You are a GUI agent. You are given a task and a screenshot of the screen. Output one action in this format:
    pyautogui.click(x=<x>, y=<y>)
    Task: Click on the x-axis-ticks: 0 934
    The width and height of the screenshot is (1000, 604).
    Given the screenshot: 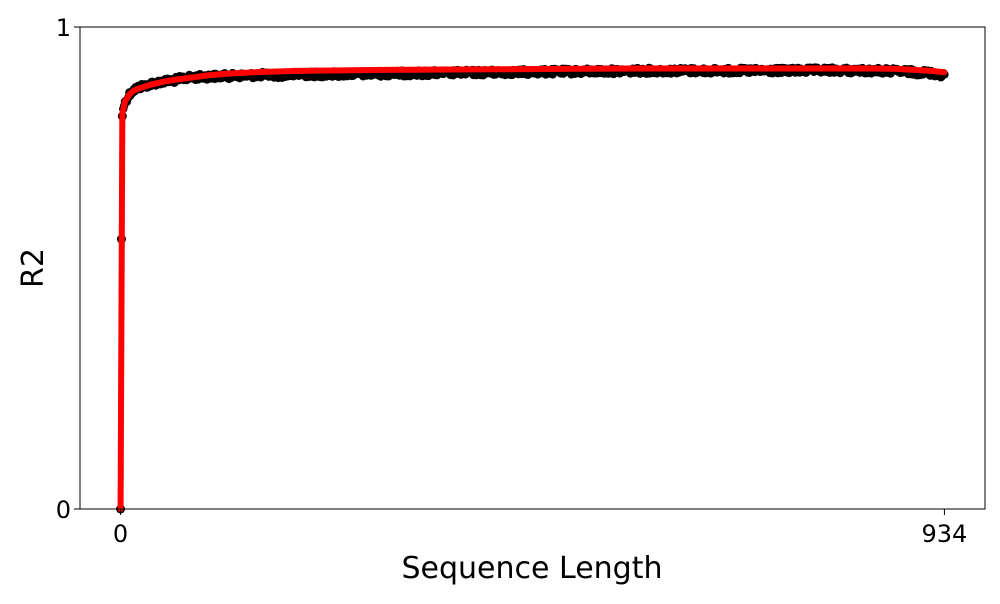 What is the action you would take?
    pyautogui.click(x=540, y=528)
    